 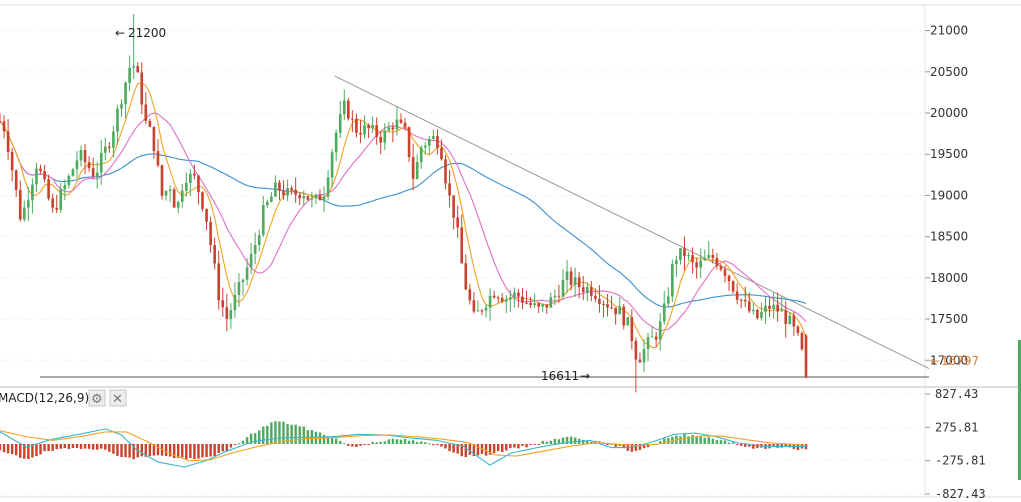 I want to click on macd-pane, so click(x=404, y=444).